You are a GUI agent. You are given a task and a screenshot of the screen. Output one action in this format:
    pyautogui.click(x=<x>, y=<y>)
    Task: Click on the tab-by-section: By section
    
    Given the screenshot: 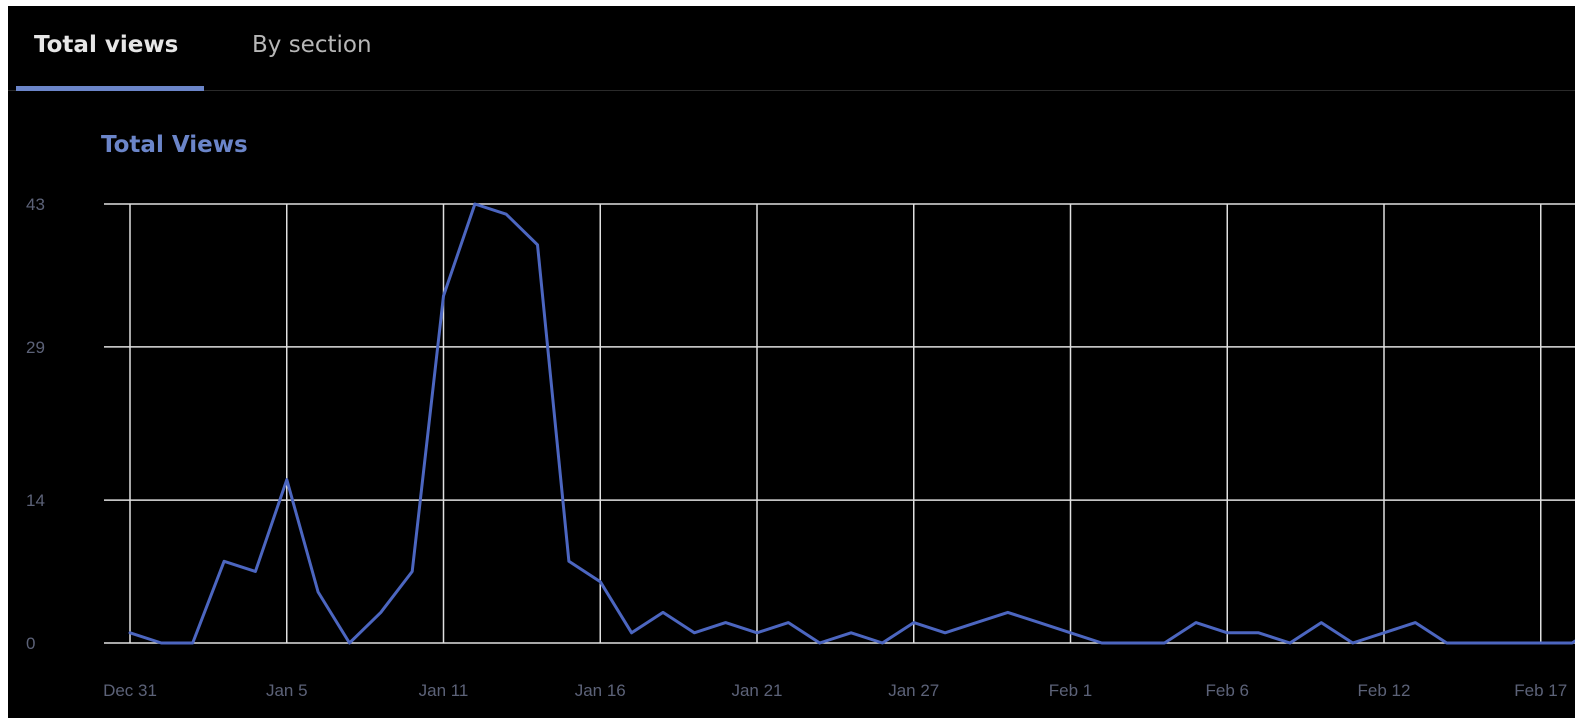 What is the action you would take?
    pyautogui.click(x=320, y=59)
    